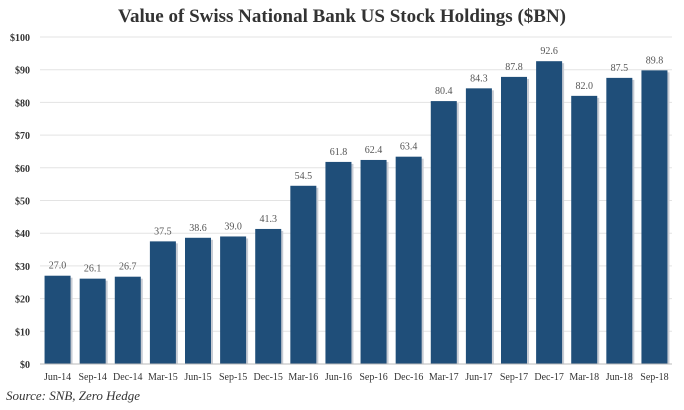 Image resolution: width=684 pixels, height=410 pixels. I want to click on y-tick-label: $20, so click(22, 300).